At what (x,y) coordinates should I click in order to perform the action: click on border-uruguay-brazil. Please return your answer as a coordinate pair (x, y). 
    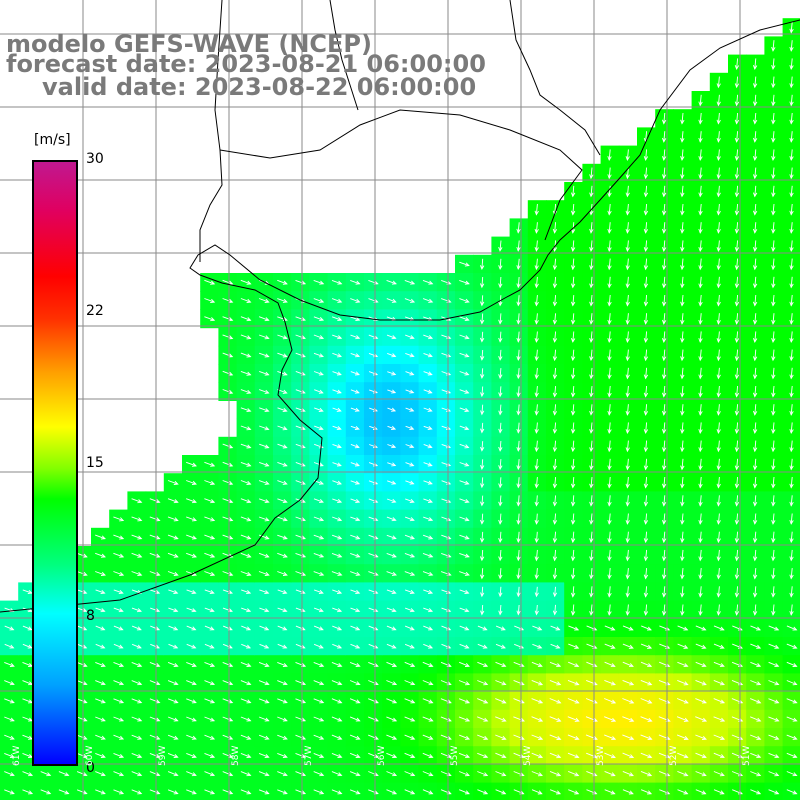
    Looking at the image, I should click on (401, 175).